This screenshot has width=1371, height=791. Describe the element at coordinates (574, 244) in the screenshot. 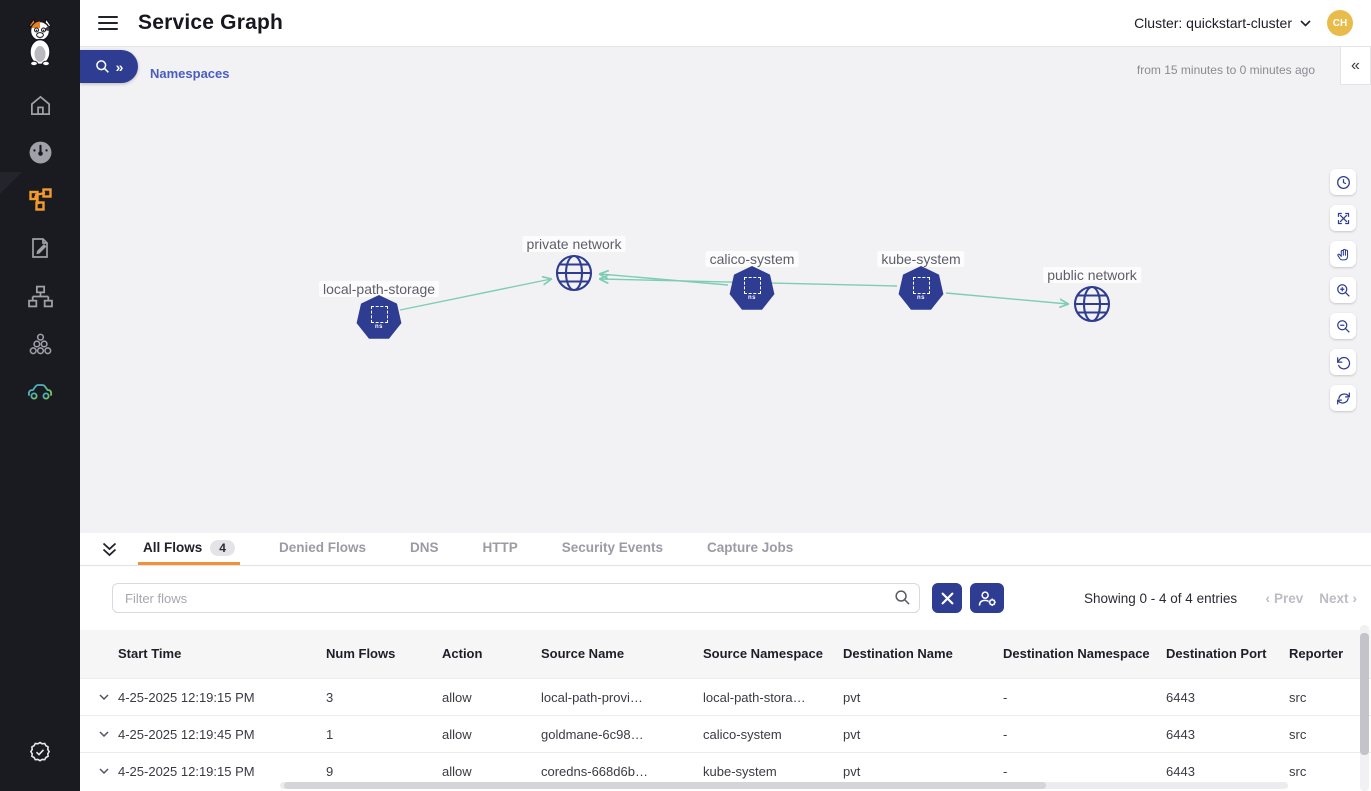

I see `graph-node-label: private network` at that location.